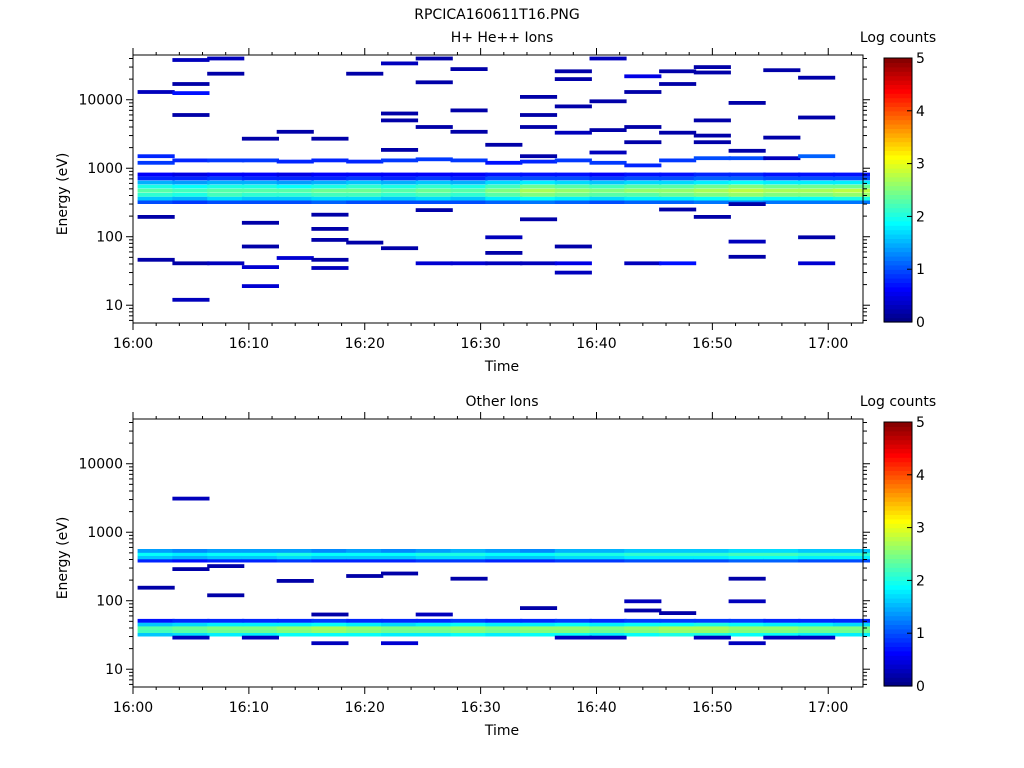  What do you see at coordinates (898, 190) in the screenshot?
I see `colorbar-frame` at bounding box center [898, 190].